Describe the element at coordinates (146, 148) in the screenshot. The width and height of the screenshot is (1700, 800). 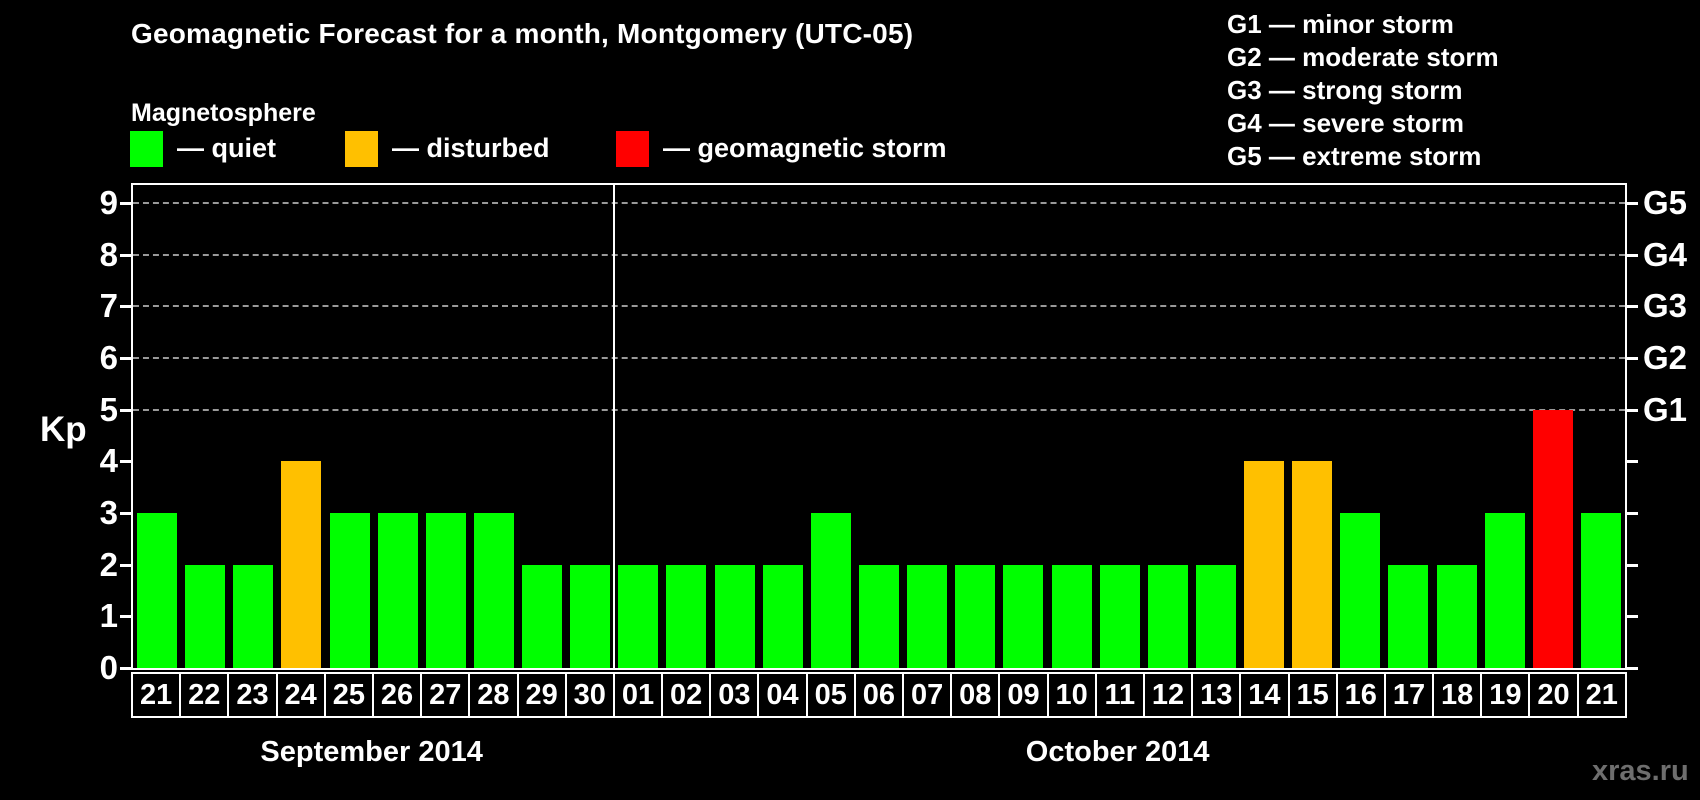
I see `legend-swatch-quiet` at that location.